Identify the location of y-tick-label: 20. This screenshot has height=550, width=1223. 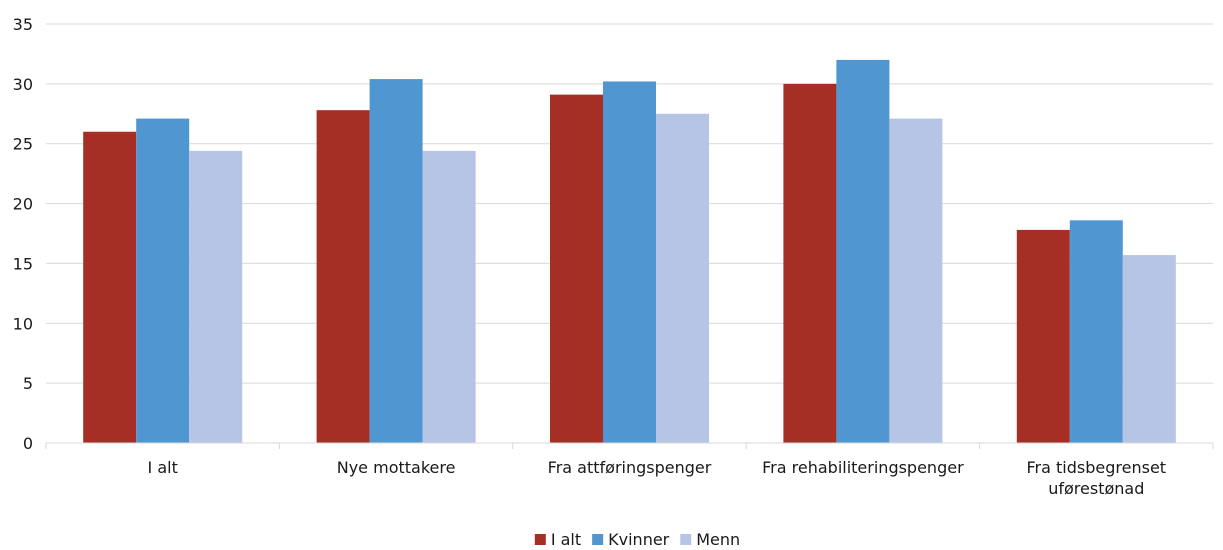
(23, 204).